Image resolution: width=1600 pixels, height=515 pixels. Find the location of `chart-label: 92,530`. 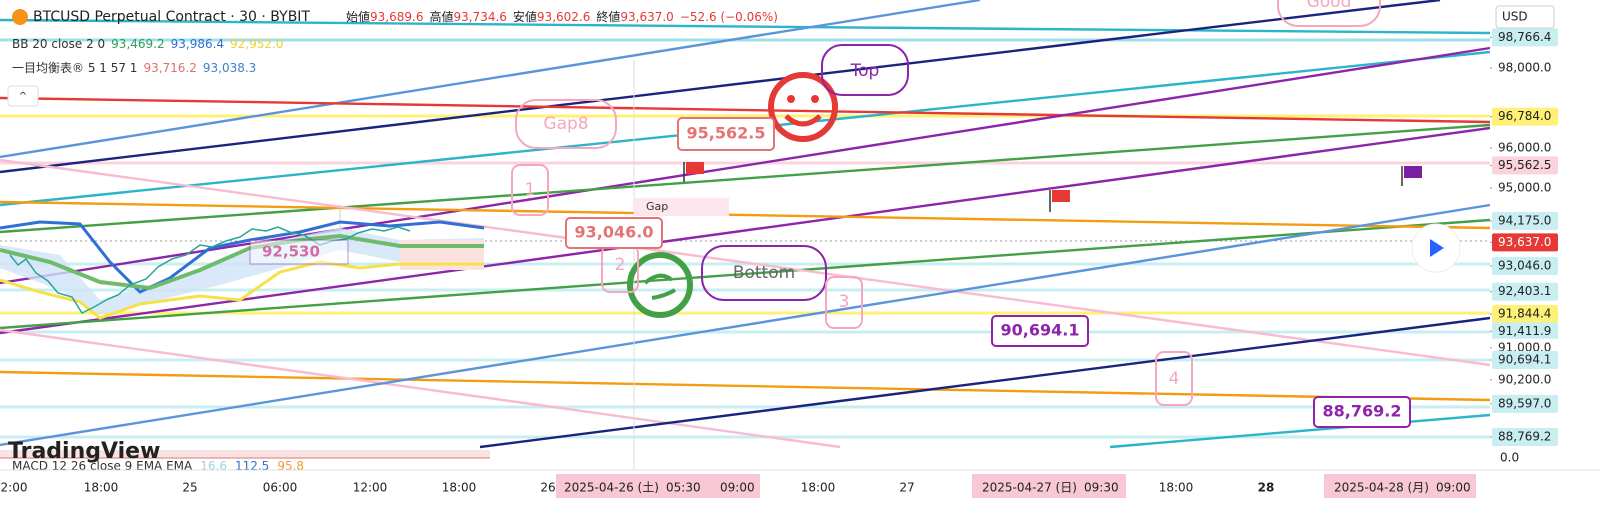

chart-label: 92,530 is located at coordinates (291, 252).